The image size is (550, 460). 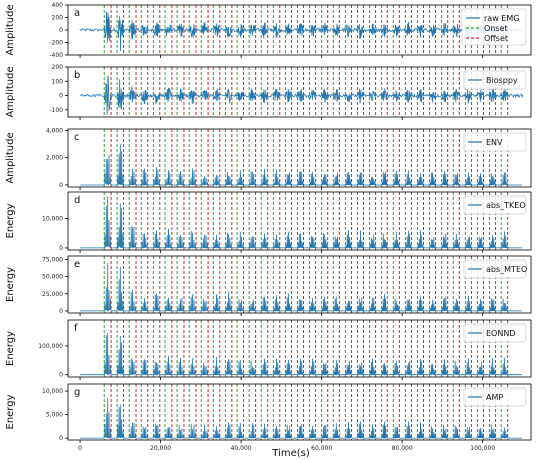 What do you see at coordinates (301, 95) in the screenshot?
I see `signal-line-b` at bounding box center [301, 95].